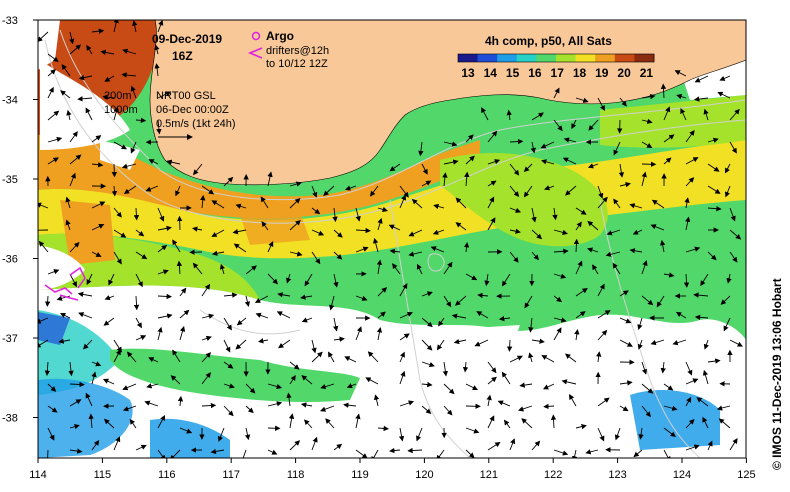 The height and width of the screenshot is (492, 790). I want to click on lon-tick-label: 121, so click(489, 475).